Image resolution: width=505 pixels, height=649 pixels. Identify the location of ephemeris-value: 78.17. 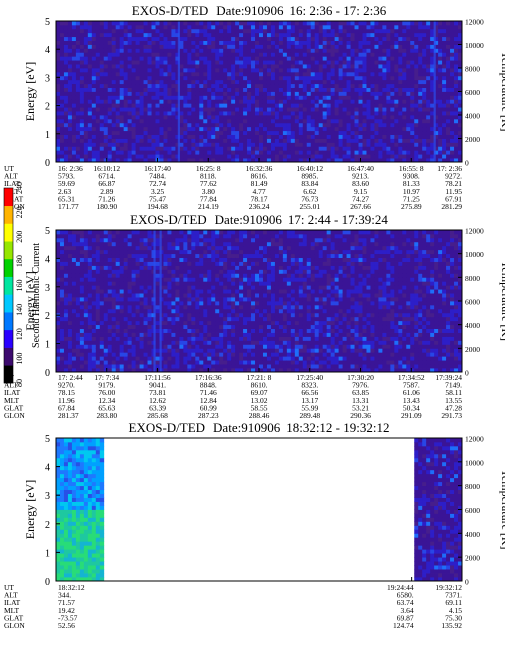
(259, 198).